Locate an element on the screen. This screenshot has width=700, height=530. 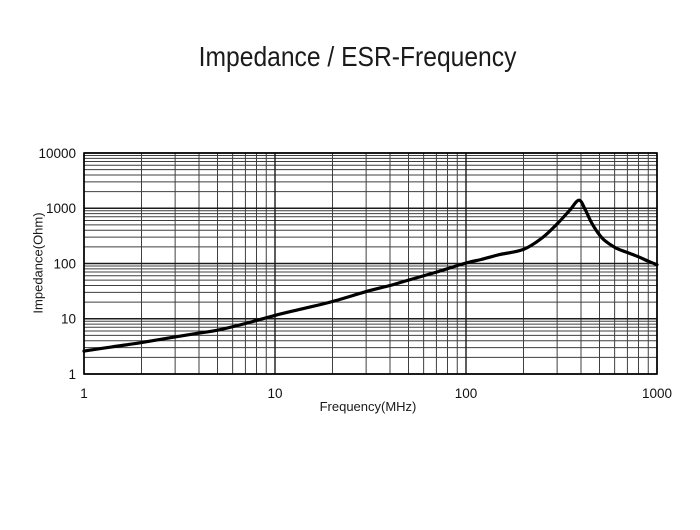
x-tick-label: 10 is located at coordinates (274, 393).